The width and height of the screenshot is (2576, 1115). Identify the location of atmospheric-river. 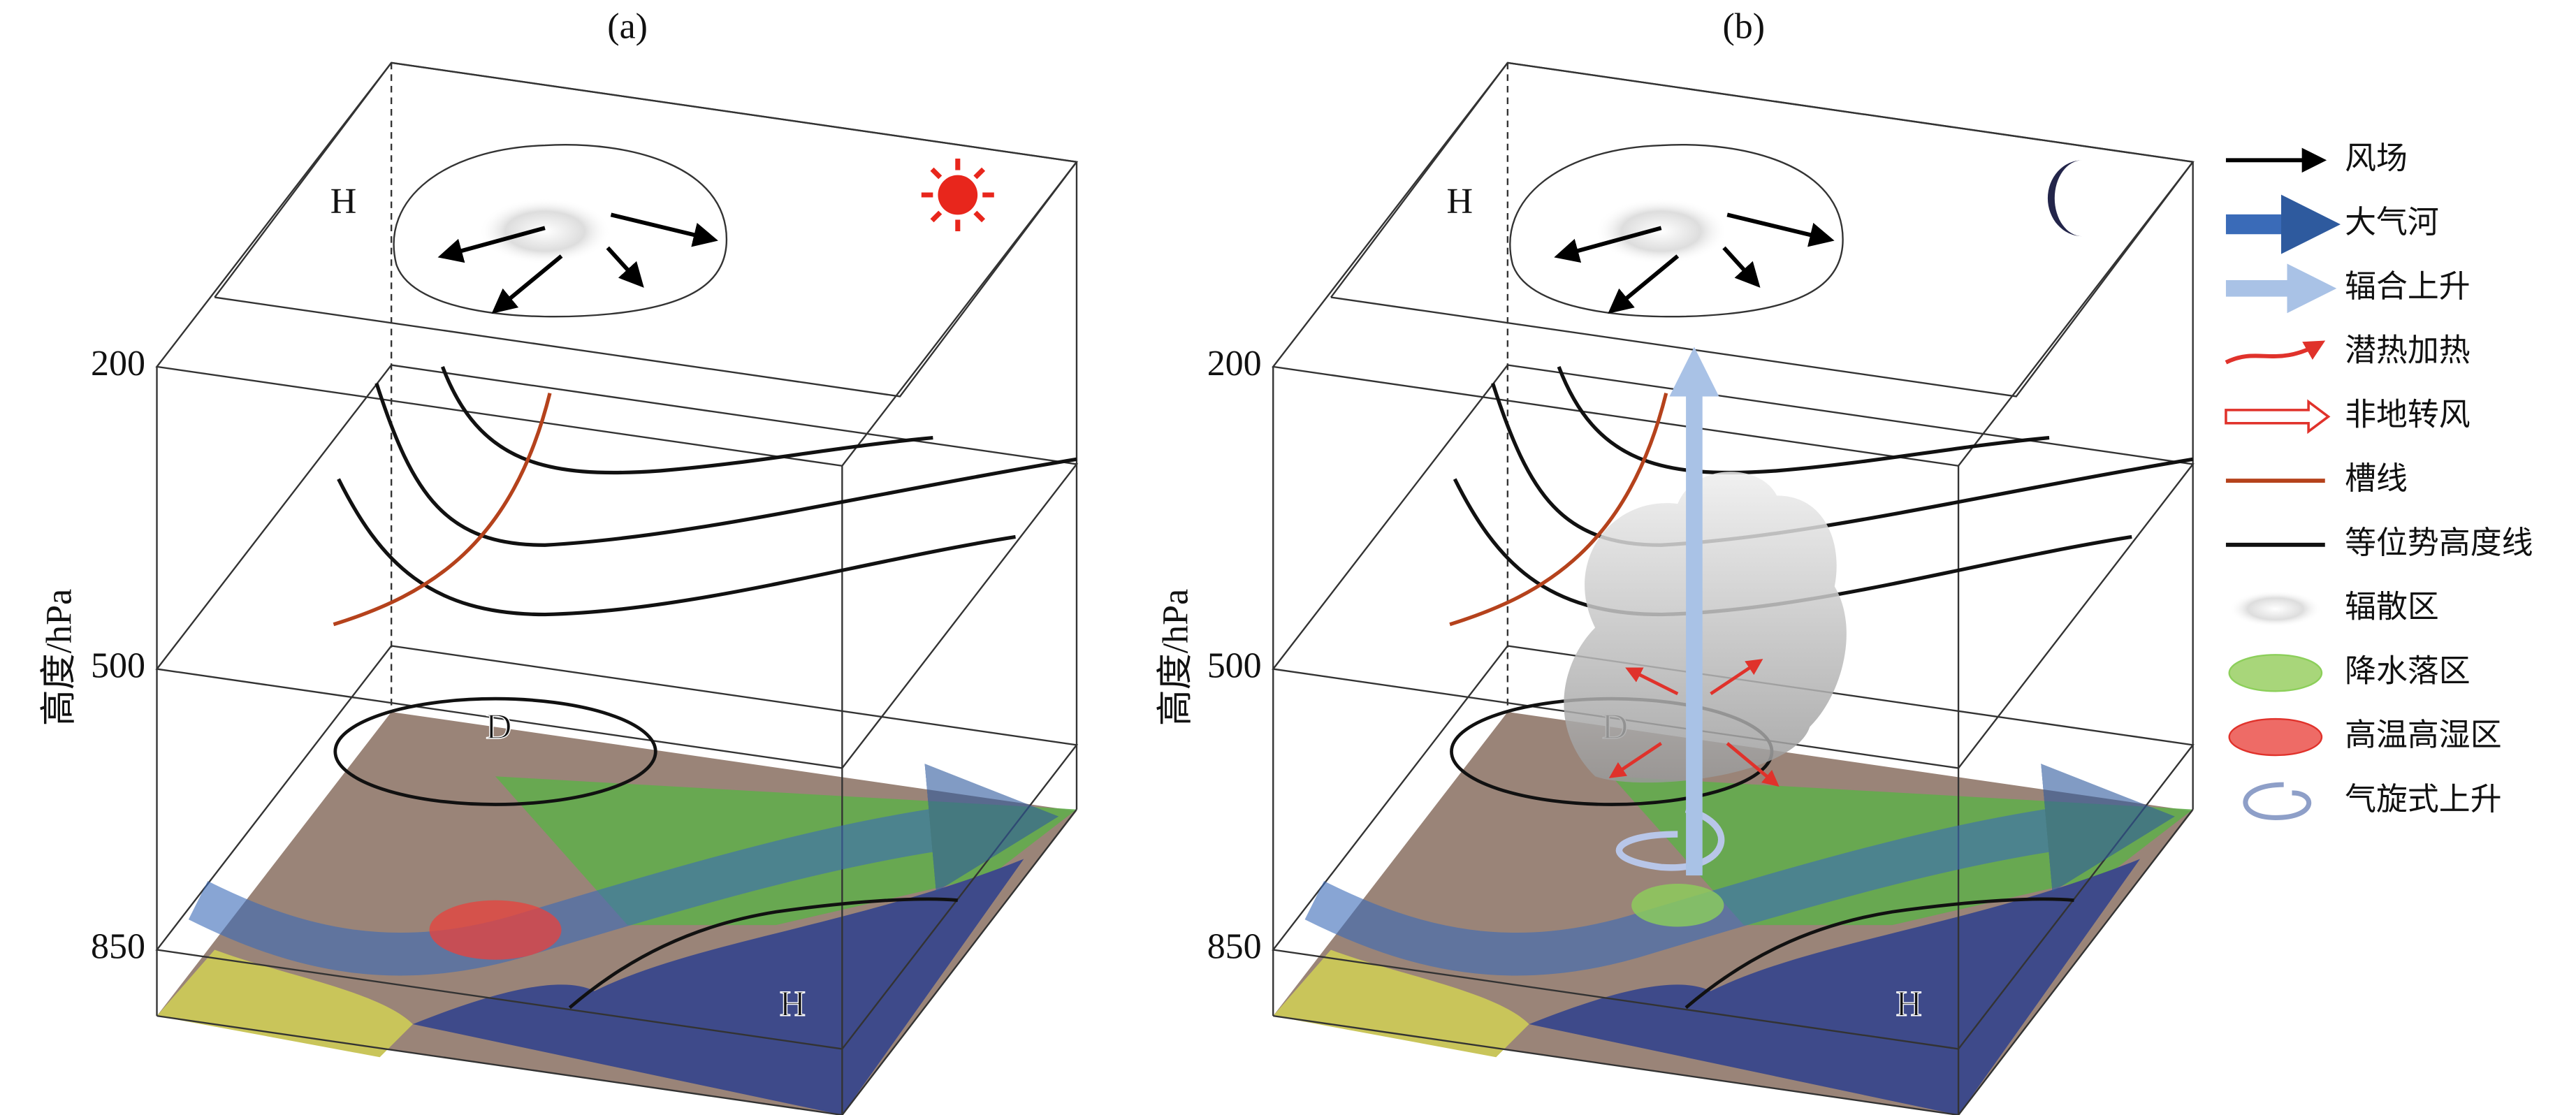
(1739, 870).